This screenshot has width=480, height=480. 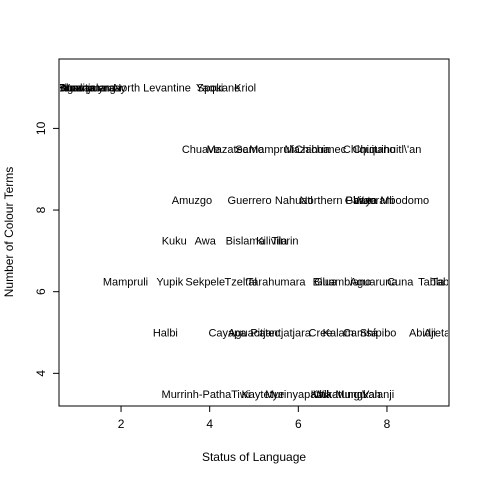 I want to click on data-point-label: Chuave, so click(x=201, y=150).